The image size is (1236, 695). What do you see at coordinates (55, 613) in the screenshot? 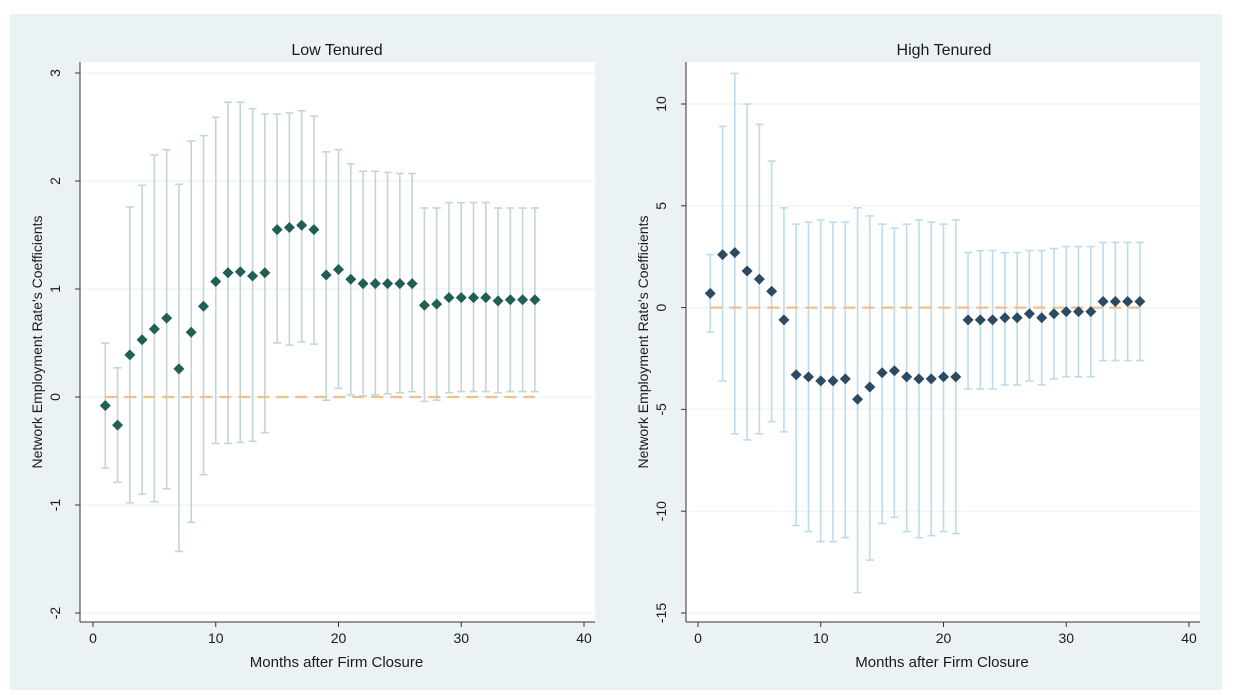
I see `y-tick-label: -2` at bounding box center [55, 613].